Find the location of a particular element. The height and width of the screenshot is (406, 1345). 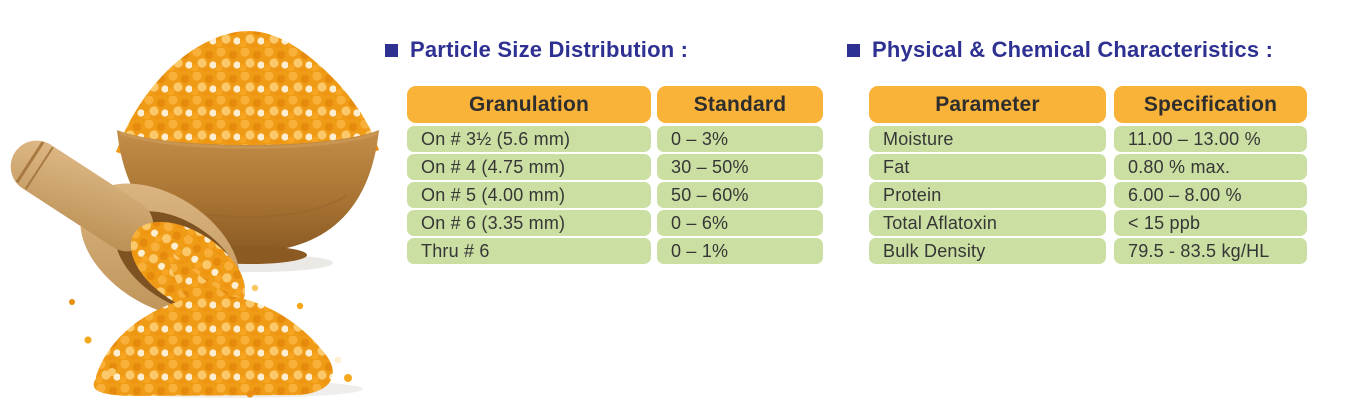

table-row: On # 6 (3.35 mm) 0 – 6% is located at coordinates (616, 223).